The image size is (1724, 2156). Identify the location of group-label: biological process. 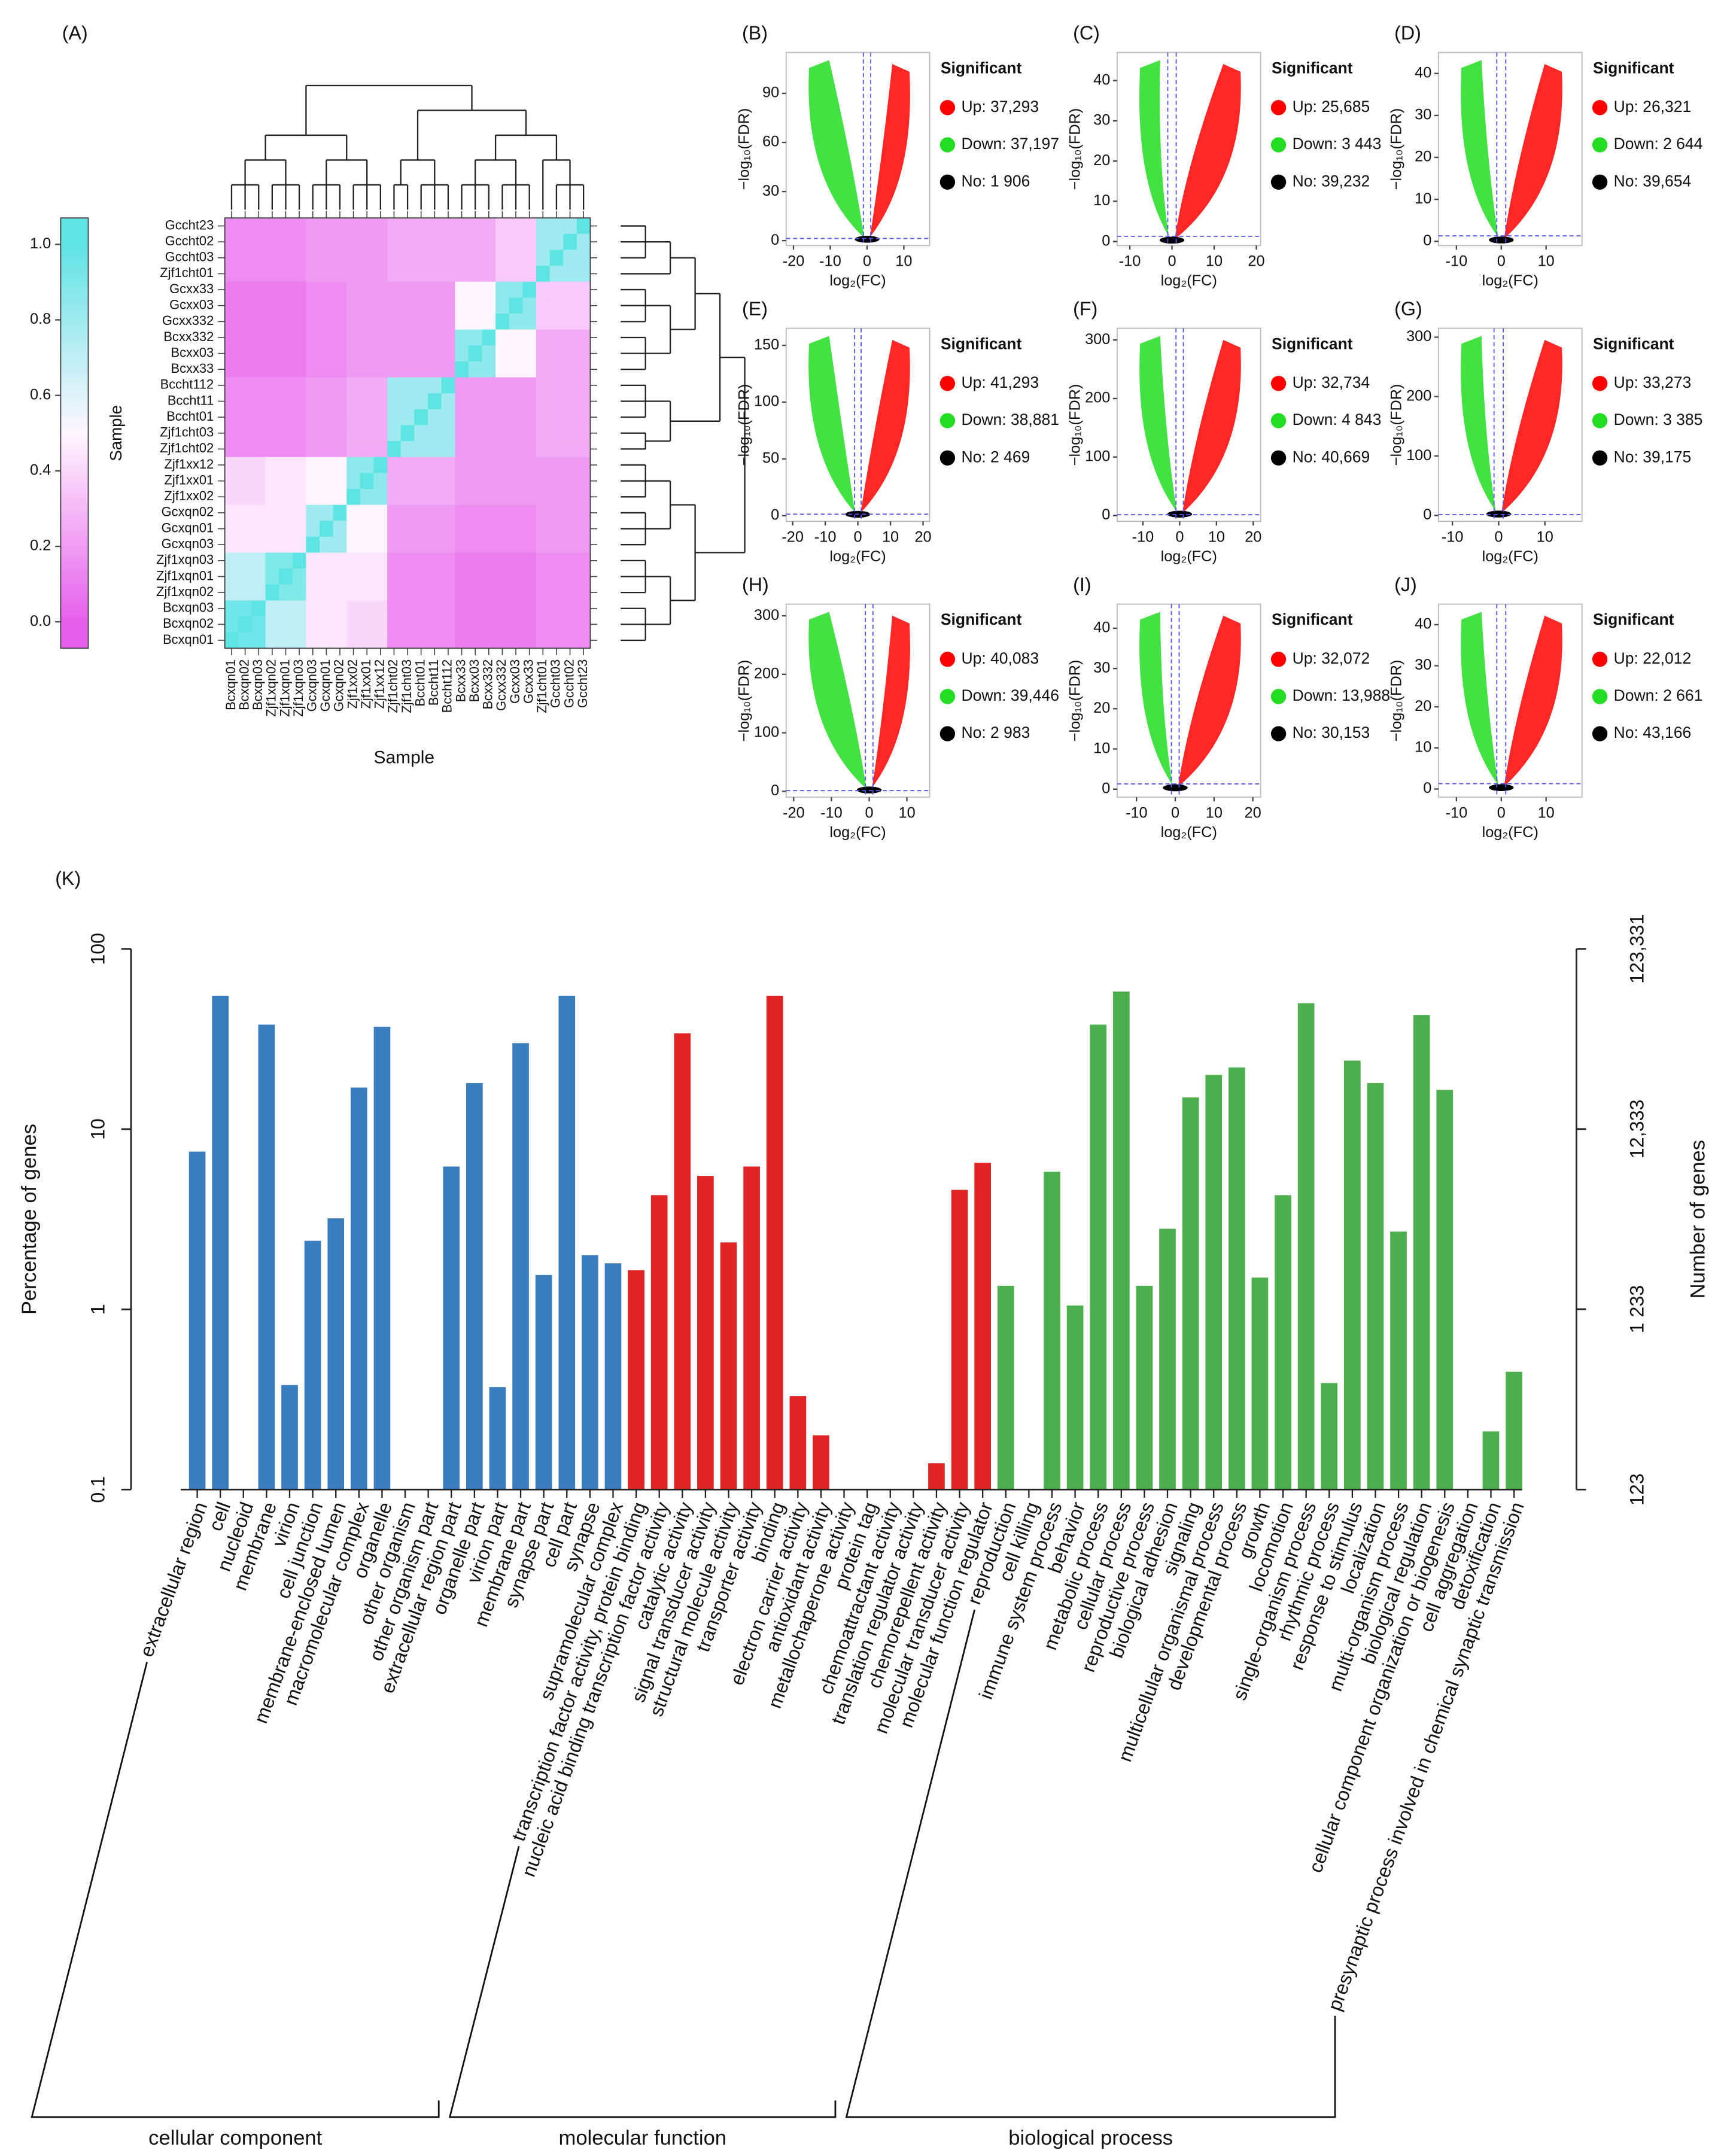
(1090, 2138).